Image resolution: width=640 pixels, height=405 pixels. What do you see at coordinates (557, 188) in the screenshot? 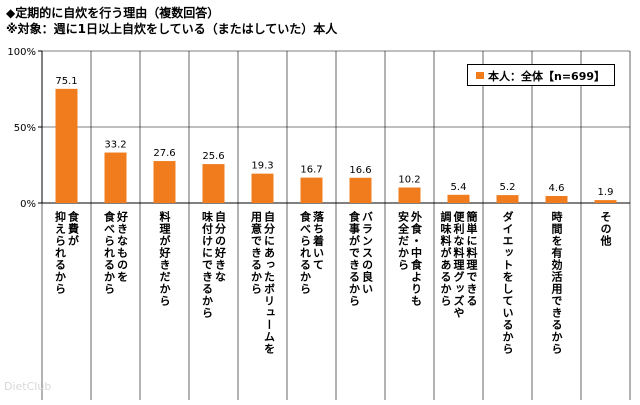
I see `bar-value-label: 4.6` at bounding box center [557, 188].